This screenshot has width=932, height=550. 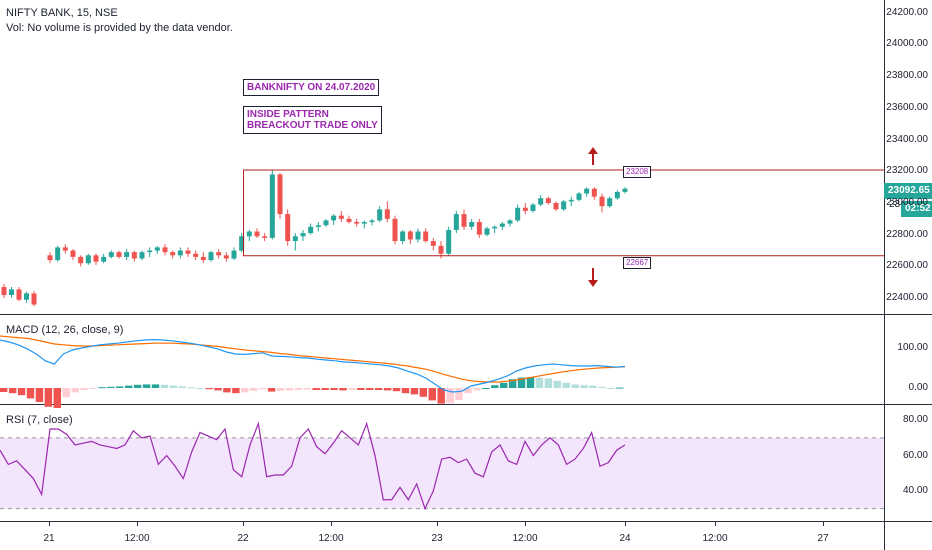 What do you see at coordinates (907, 202) in the screenshot?
I see `price-tick-label: 23000.00` at bounding box center [907, 202].